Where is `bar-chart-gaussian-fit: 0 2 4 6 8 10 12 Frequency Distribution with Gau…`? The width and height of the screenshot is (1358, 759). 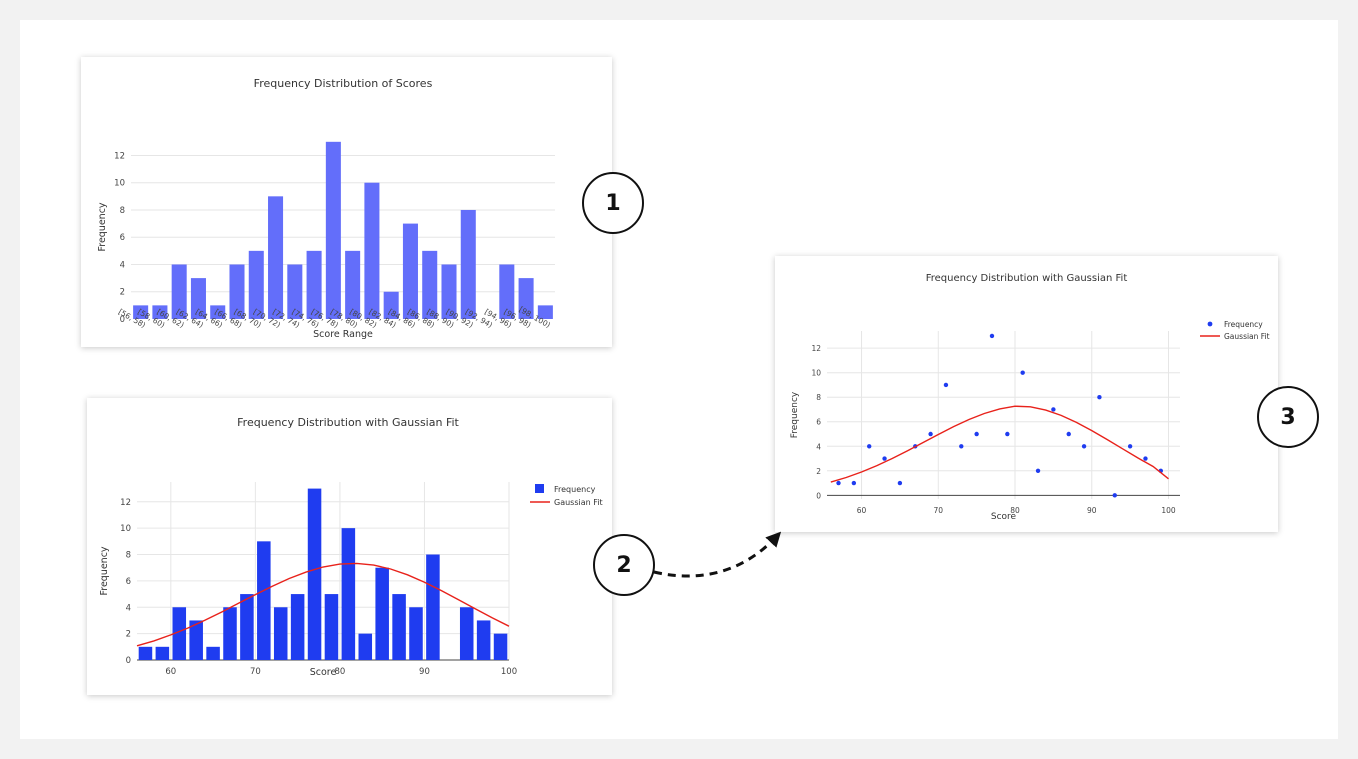
bar-chart-gaussian-fit: 0 2 4 6 8 10 12 Frequency Distribution with Gau… is located at coordinates (351, 547).